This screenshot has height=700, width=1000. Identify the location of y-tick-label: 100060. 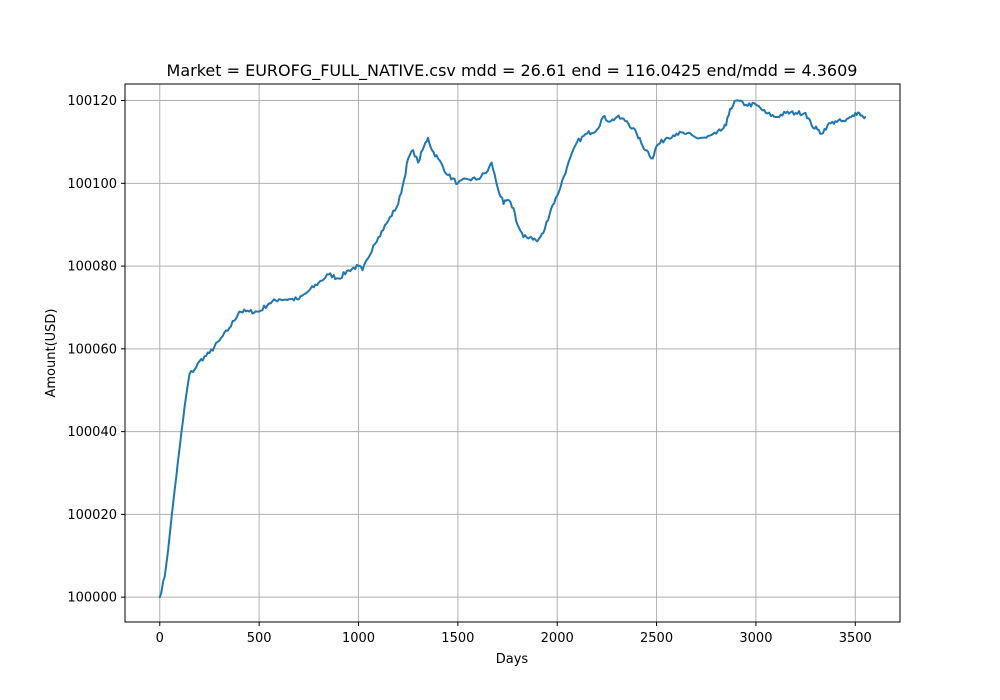
(92, 349).